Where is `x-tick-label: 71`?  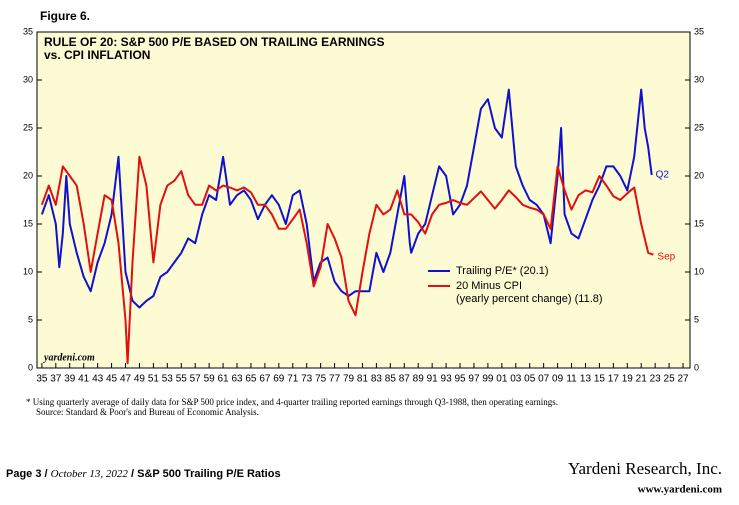
x-tick-label: 71 is located at coordinates (293, 379).